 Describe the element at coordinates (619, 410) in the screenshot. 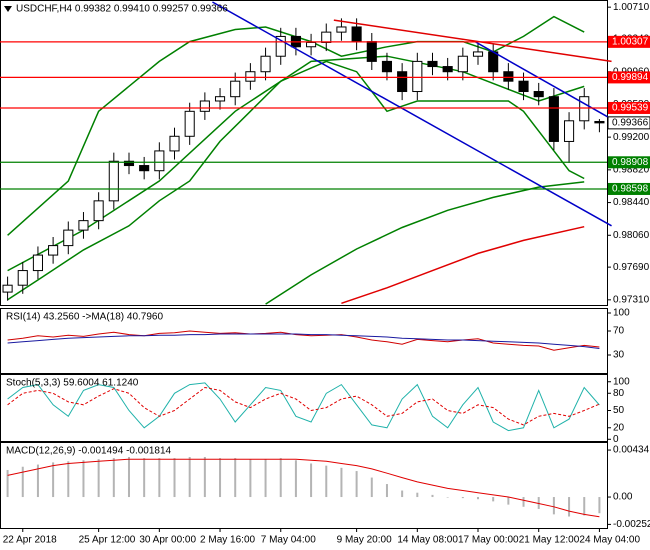

I see `y-tick-label: 50` at that location.